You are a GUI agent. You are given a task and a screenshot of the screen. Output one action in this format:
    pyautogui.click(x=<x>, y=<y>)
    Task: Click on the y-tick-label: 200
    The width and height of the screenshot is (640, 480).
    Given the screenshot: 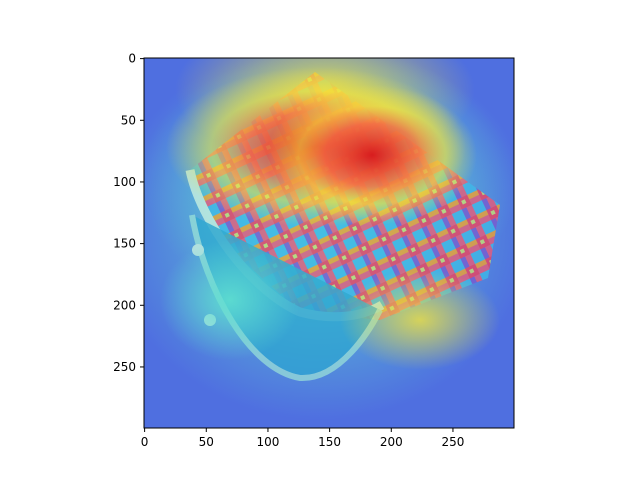 What is the action you would take?
    pyautogui.click(x=124, y=305)
    